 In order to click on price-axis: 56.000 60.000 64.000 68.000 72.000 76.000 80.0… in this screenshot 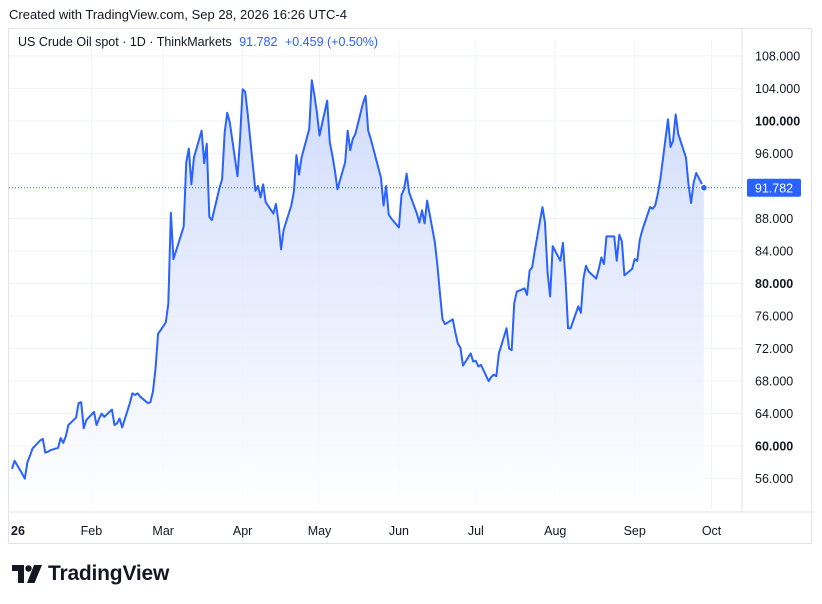, I will do `click(770, 270)`.